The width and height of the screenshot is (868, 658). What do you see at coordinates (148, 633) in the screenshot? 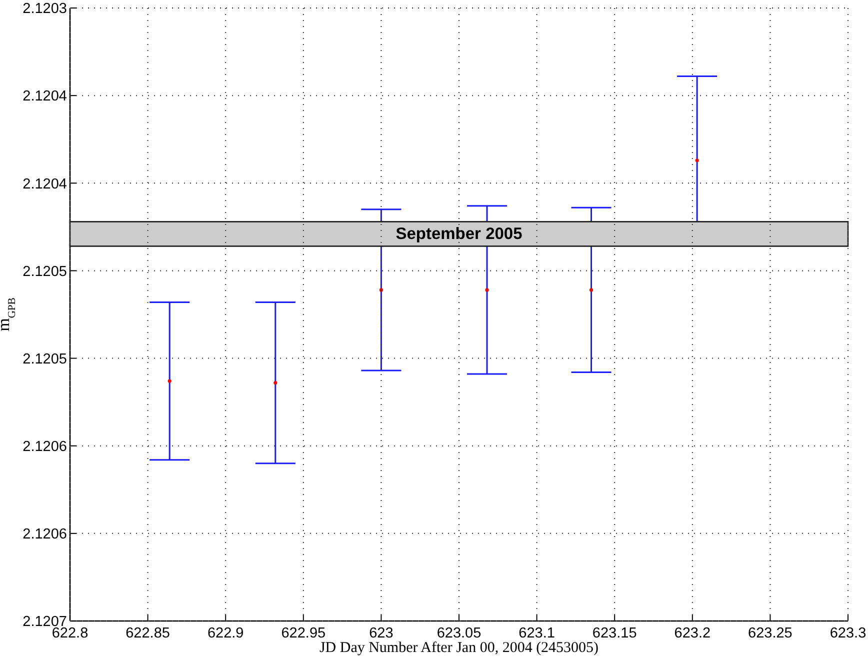
I see `x-tick-label: 622.85` at bounding box center [148, 633].